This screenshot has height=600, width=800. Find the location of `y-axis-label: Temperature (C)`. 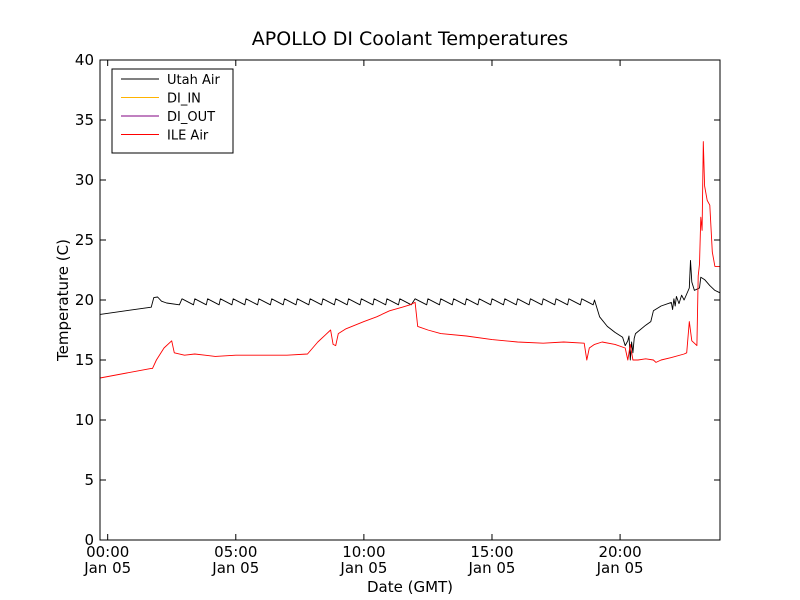

y-axis-label: Temperature (C) is located at coordinates (63, 300).